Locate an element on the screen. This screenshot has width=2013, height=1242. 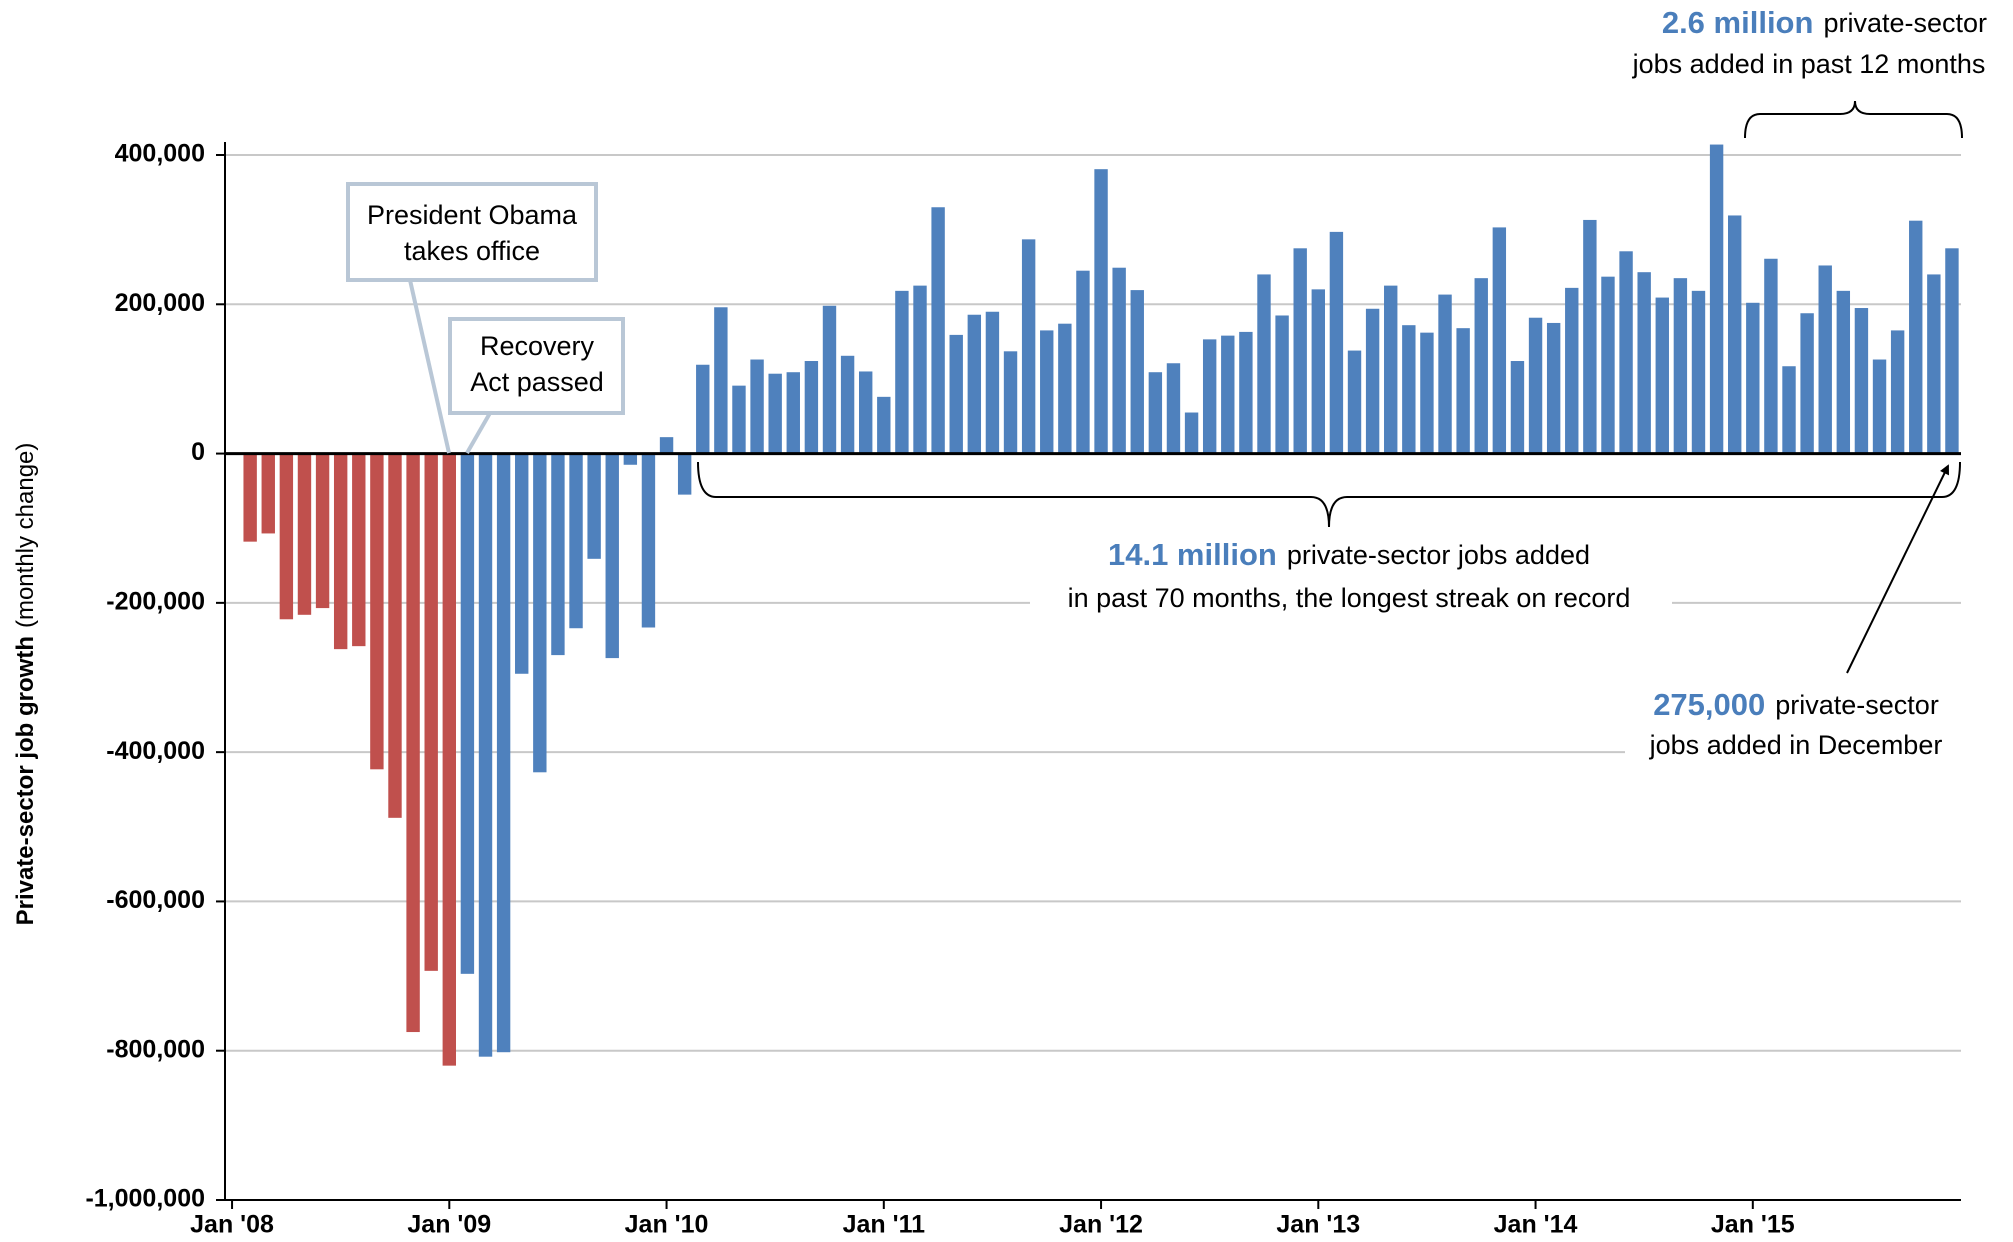
y-tick-label: -200,000 is located at coordinates (155, 601).